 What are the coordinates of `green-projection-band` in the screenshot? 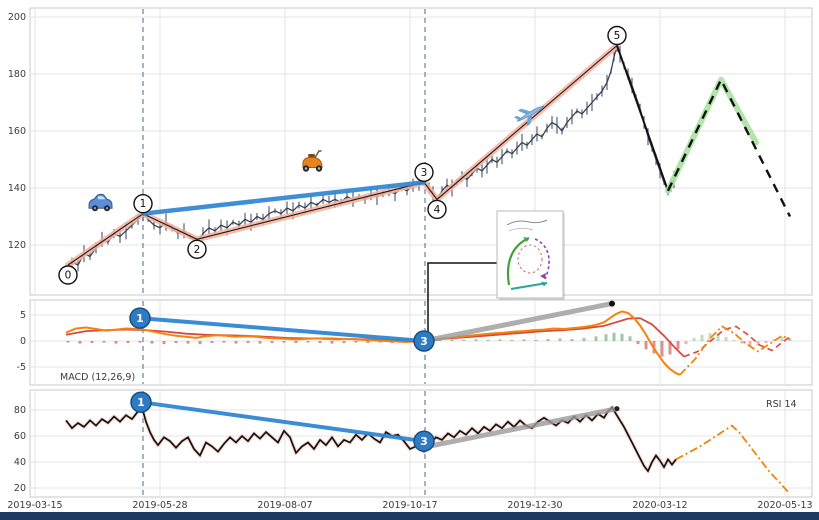 It's located at (712, 135).